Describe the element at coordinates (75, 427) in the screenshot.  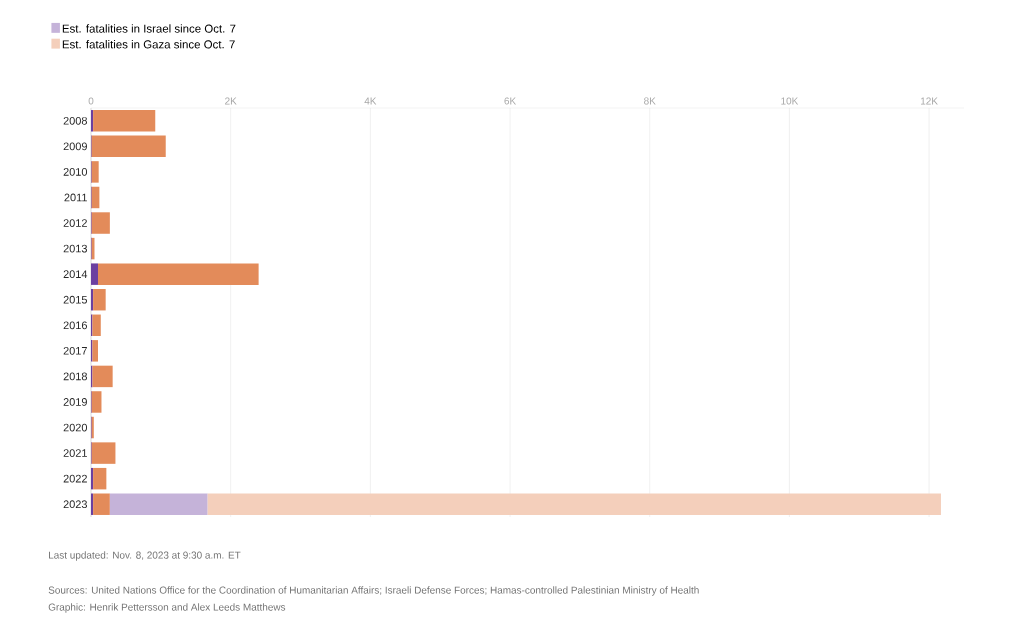
I see `y-tick-label: 2020` at that location.